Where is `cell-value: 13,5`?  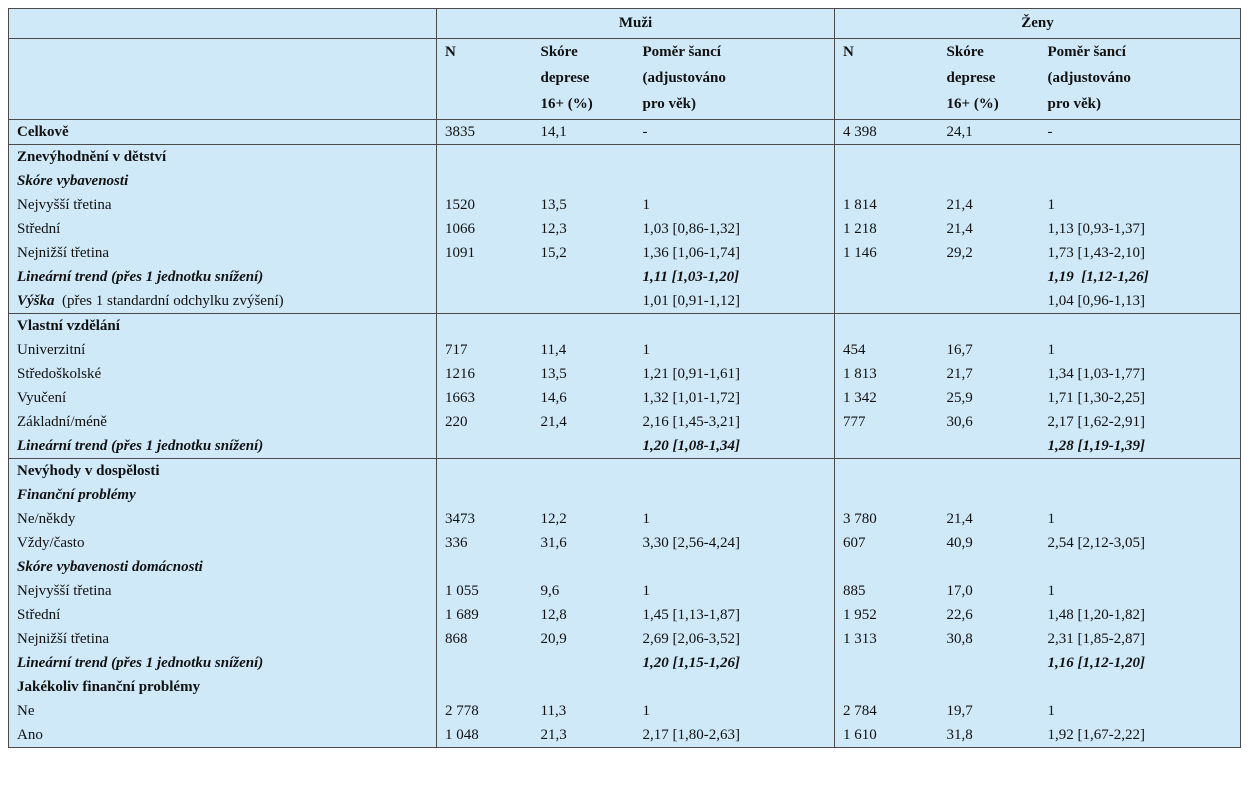 cell-value: 13,5 is located at coordinates (553, 205).